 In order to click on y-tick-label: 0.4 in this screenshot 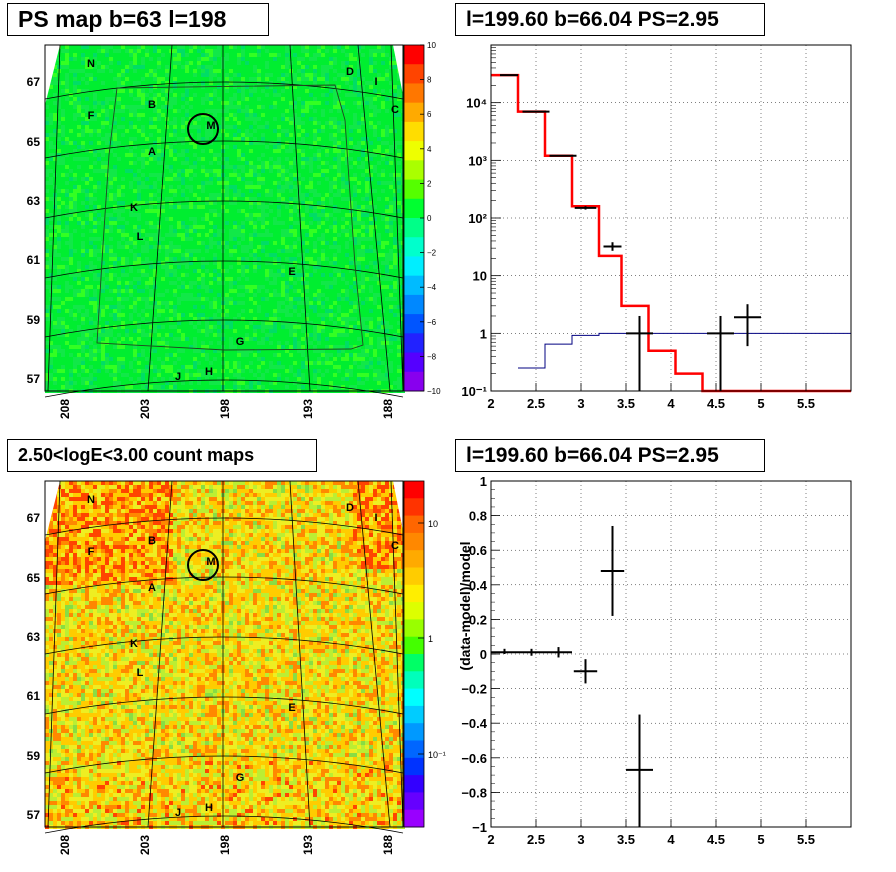, I will do `click(478, 585)`.